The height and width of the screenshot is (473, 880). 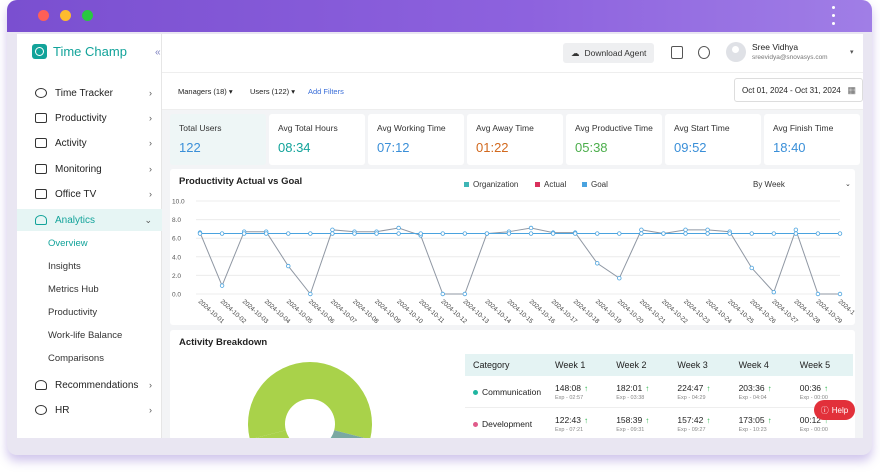 I want to click on minimize-window-button, so click(x=65, y=15).